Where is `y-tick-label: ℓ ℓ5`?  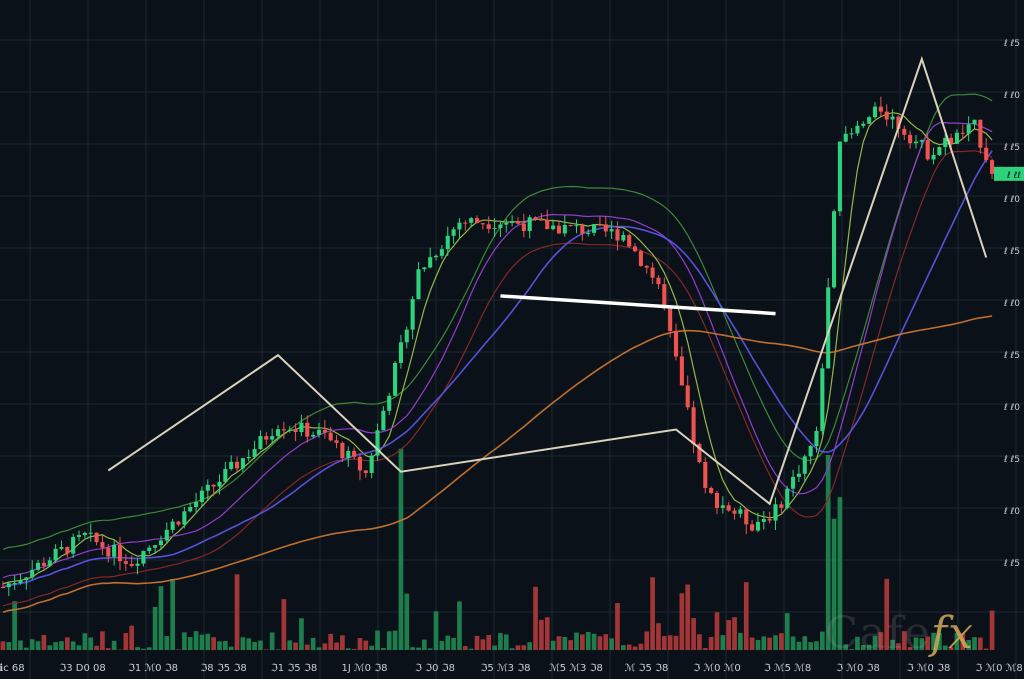
y-tick-label: ℓ ℓ5 is located at coordinates (1011, 252).